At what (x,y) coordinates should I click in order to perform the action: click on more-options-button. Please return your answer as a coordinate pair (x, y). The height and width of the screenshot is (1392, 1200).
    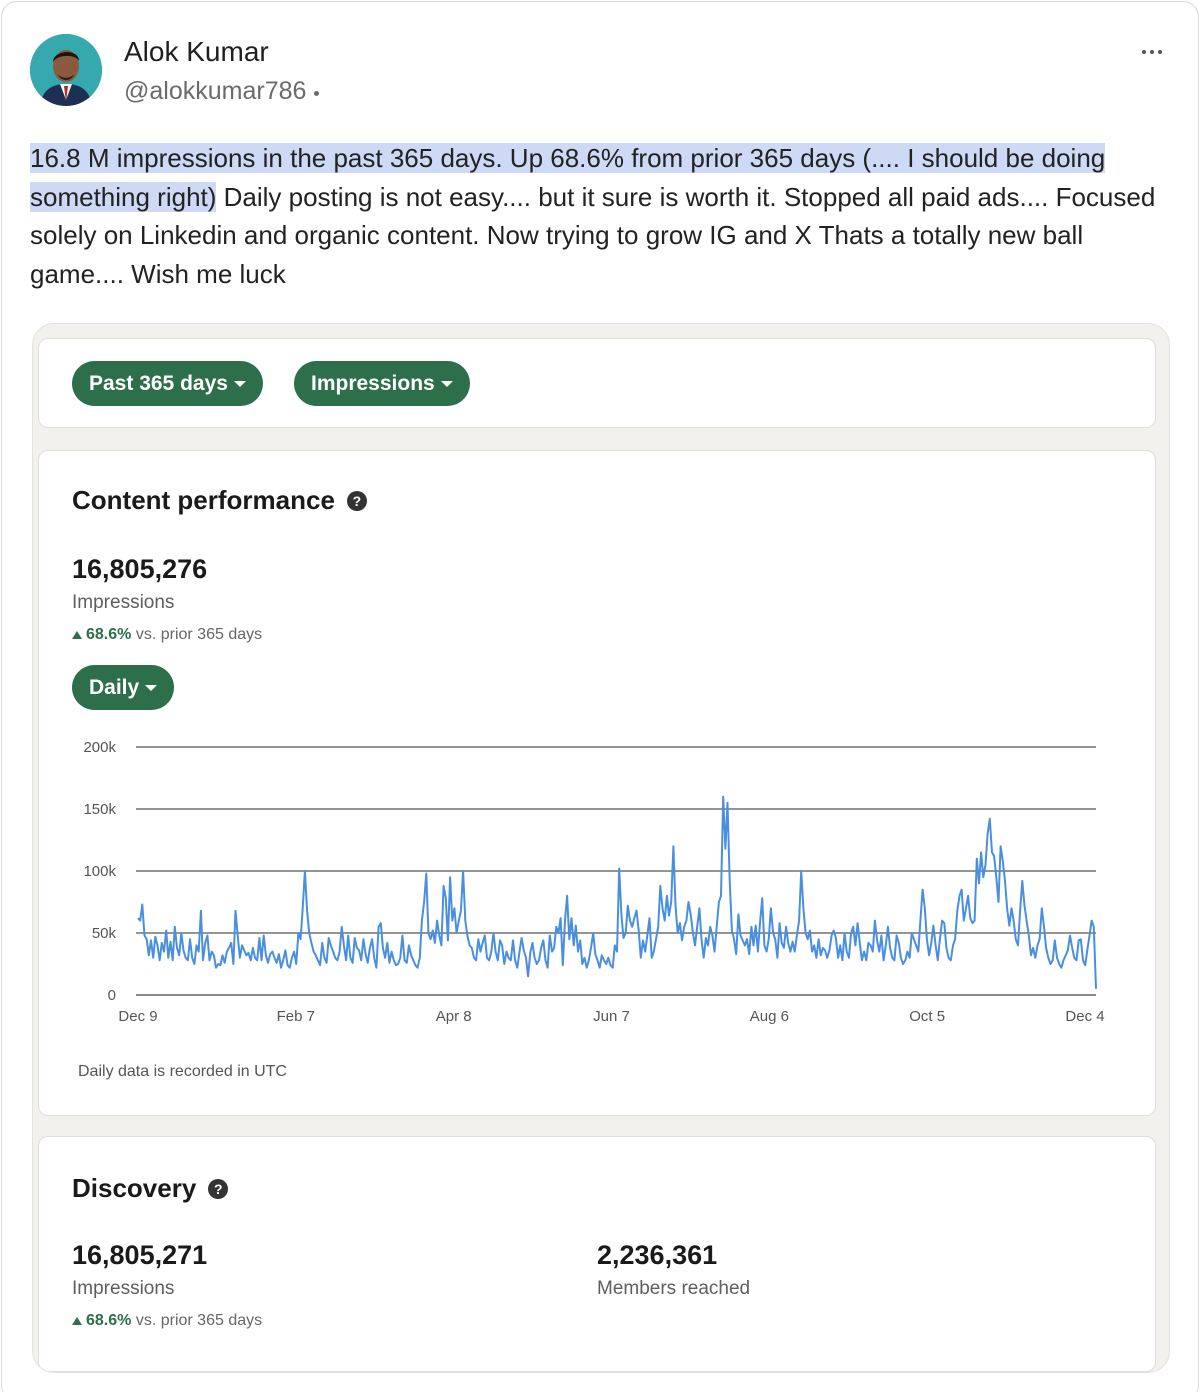
    Looking at the image, I should click on (1152, 52).